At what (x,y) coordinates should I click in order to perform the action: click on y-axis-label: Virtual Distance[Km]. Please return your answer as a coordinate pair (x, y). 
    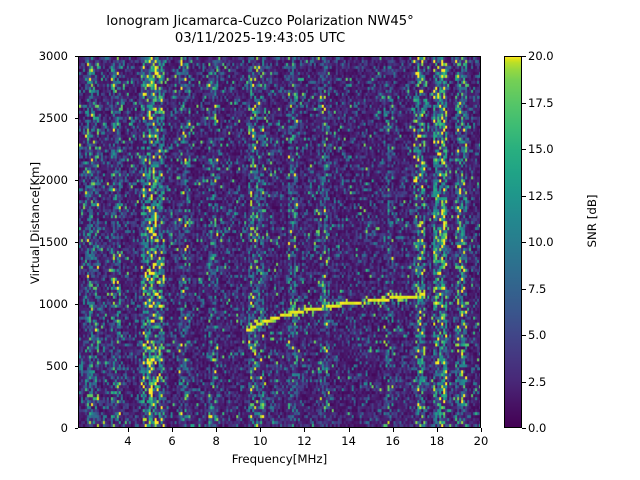
    Looking at the image, I should click on (35, 223).